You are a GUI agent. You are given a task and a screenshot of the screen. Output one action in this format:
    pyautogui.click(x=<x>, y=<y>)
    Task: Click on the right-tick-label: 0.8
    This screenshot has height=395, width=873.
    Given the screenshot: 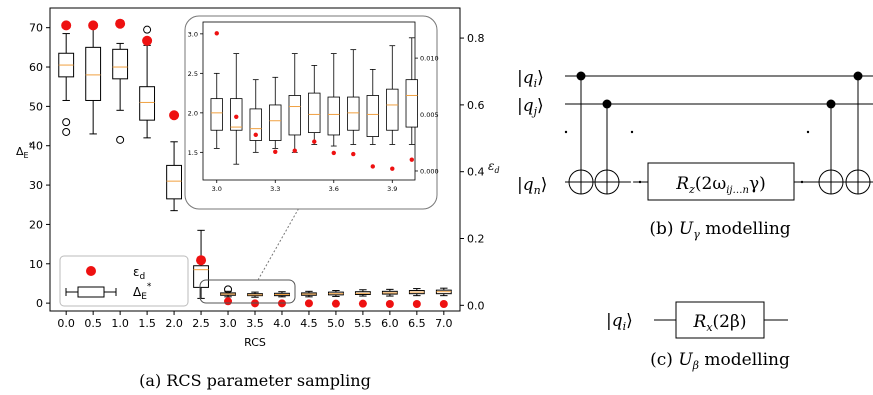 What is the action you would take?
    pyautogui.click(x=476, y=38)
    